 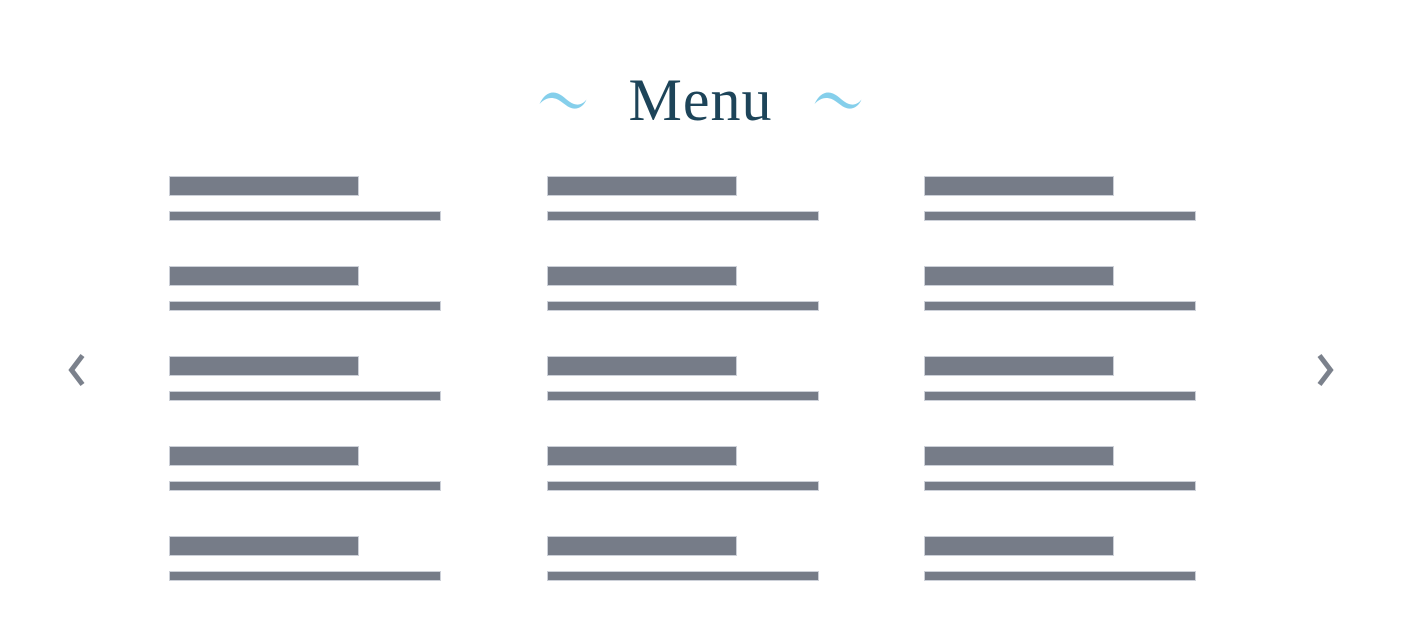 I want to click on carousel-prev-button, so click(x=77, y=370).